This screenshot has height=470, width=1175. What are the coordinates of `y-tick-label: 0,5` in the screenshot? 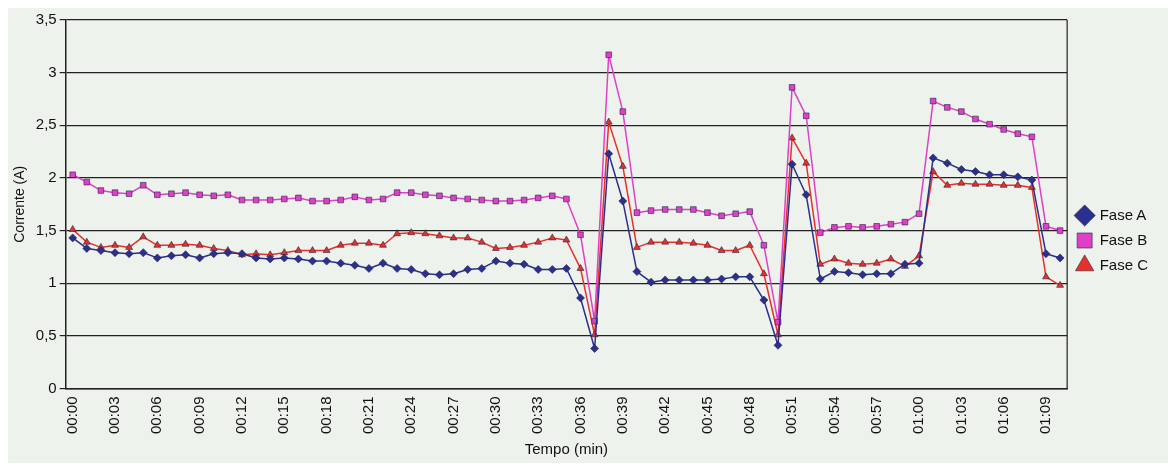 It's located at (46, 334).